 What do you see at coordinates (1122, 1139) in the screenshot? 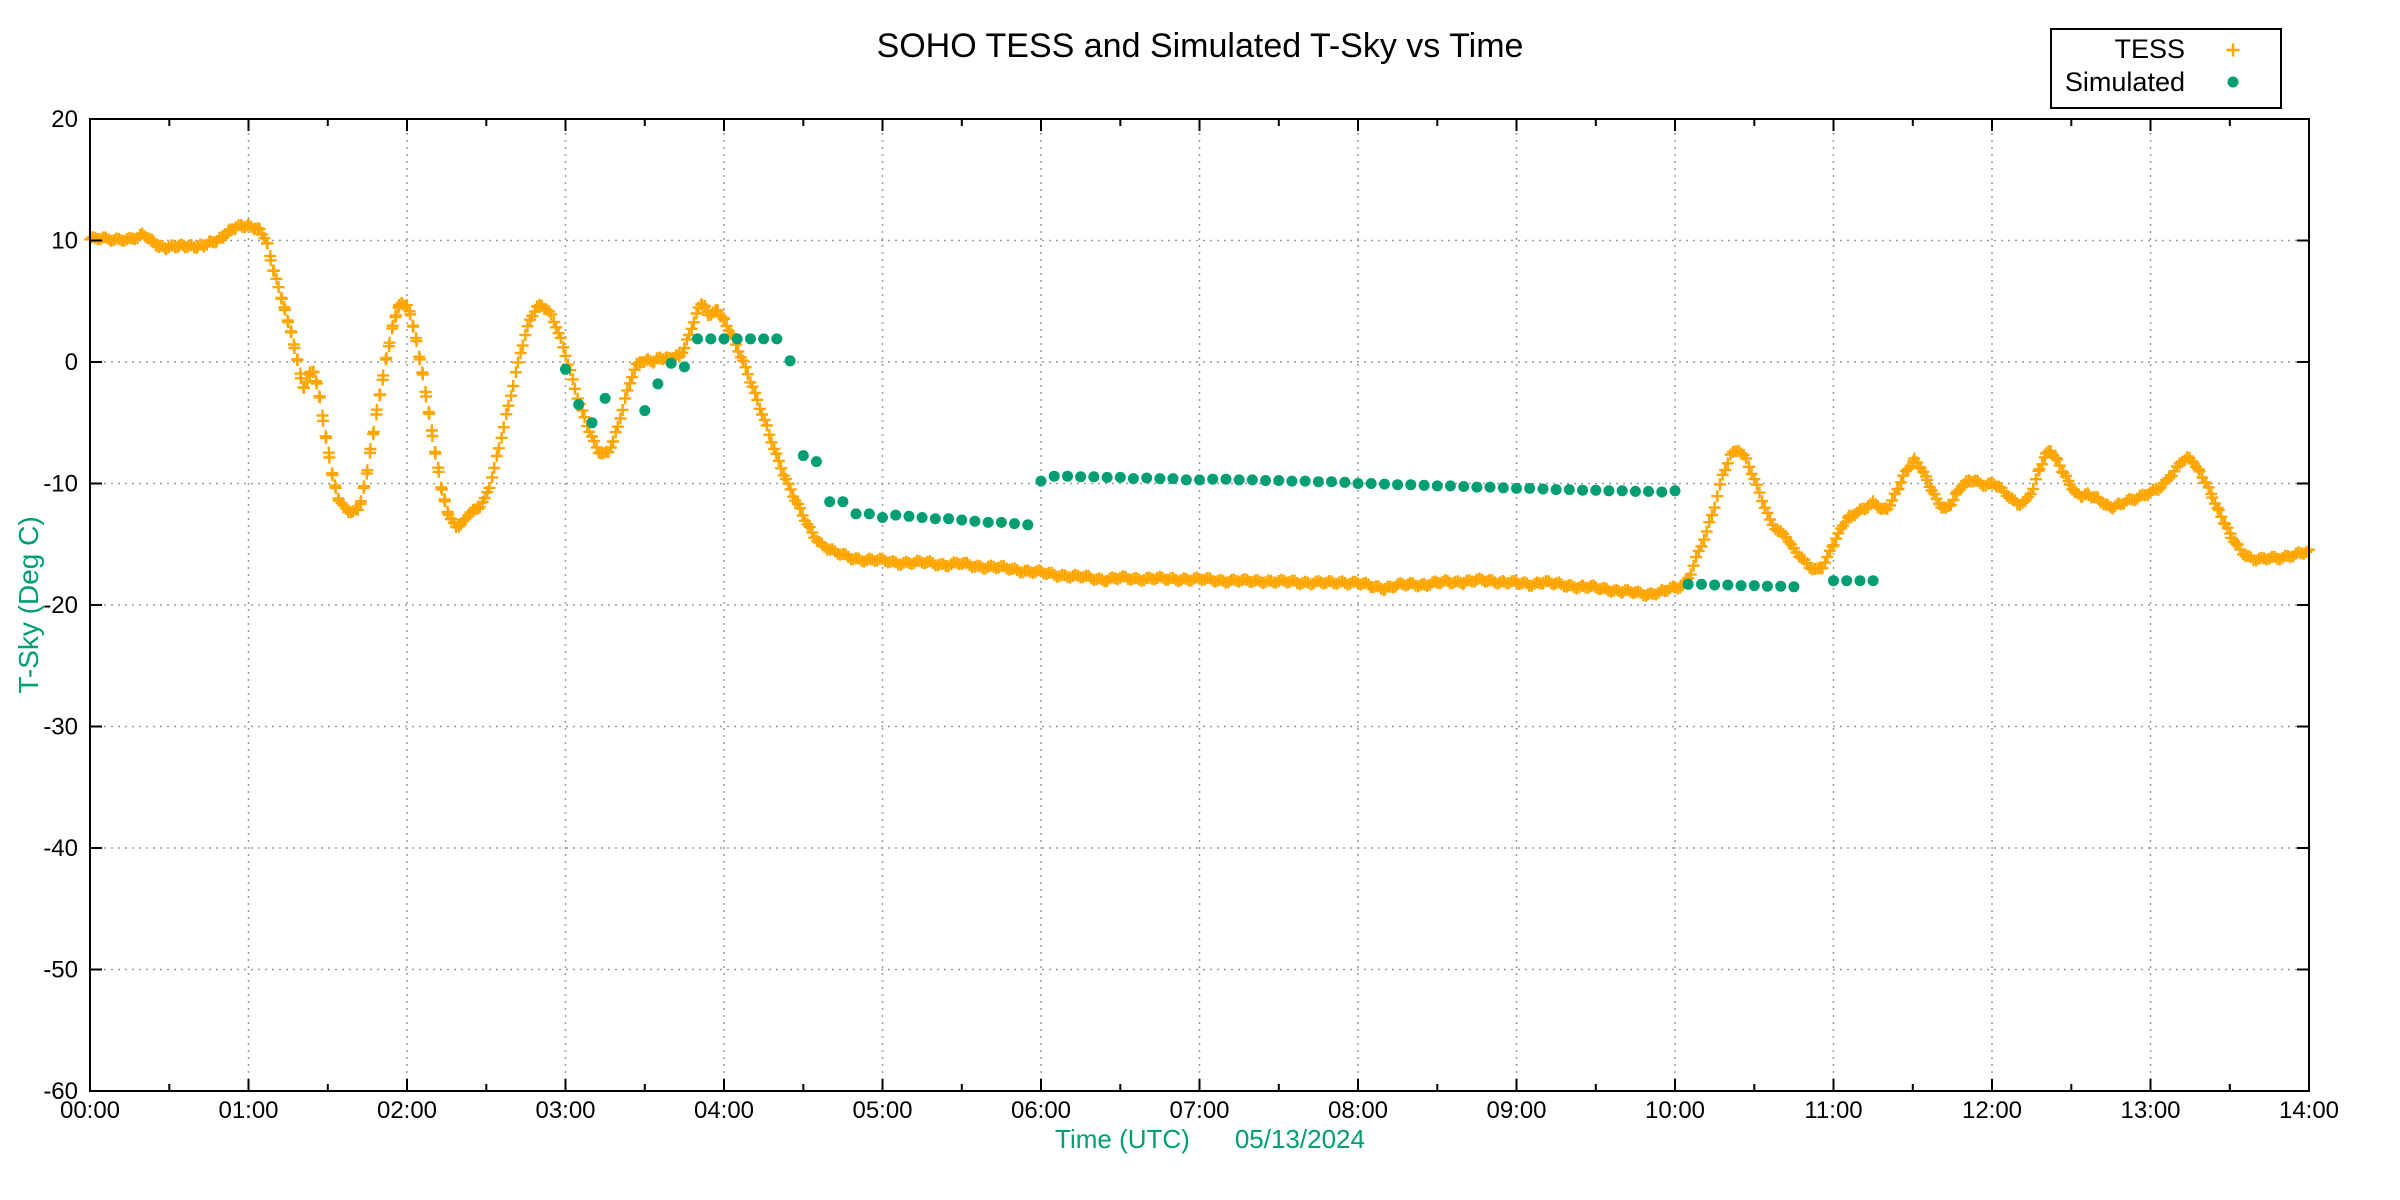
I see `x-axis-label-text: Time (UTC)` at bounding box center [1122, 1139].